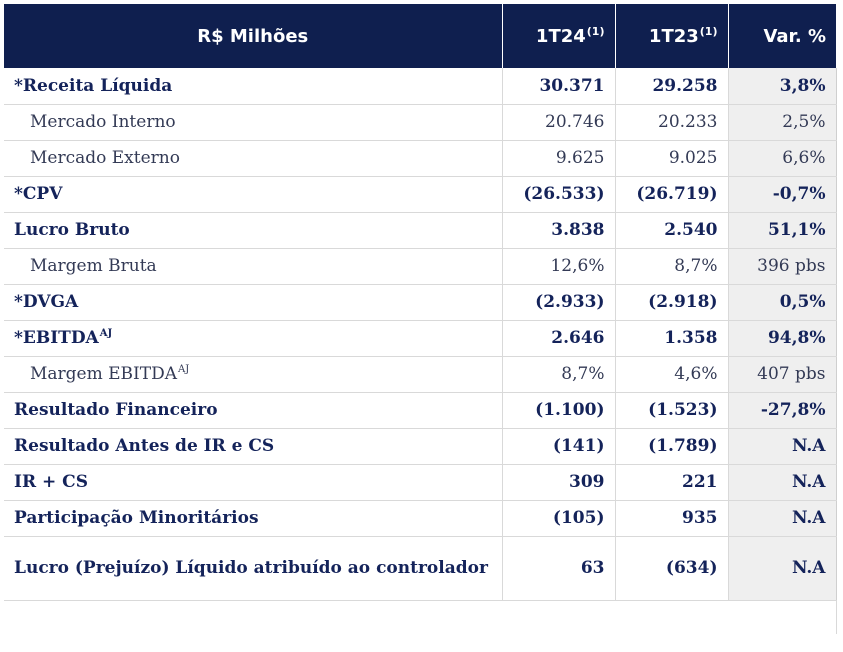 The width and height of the screenshot is (843, 652). I want to click on table-row: Lucro Bruto 3.838 2.540 51,1%, so click(420, 230).